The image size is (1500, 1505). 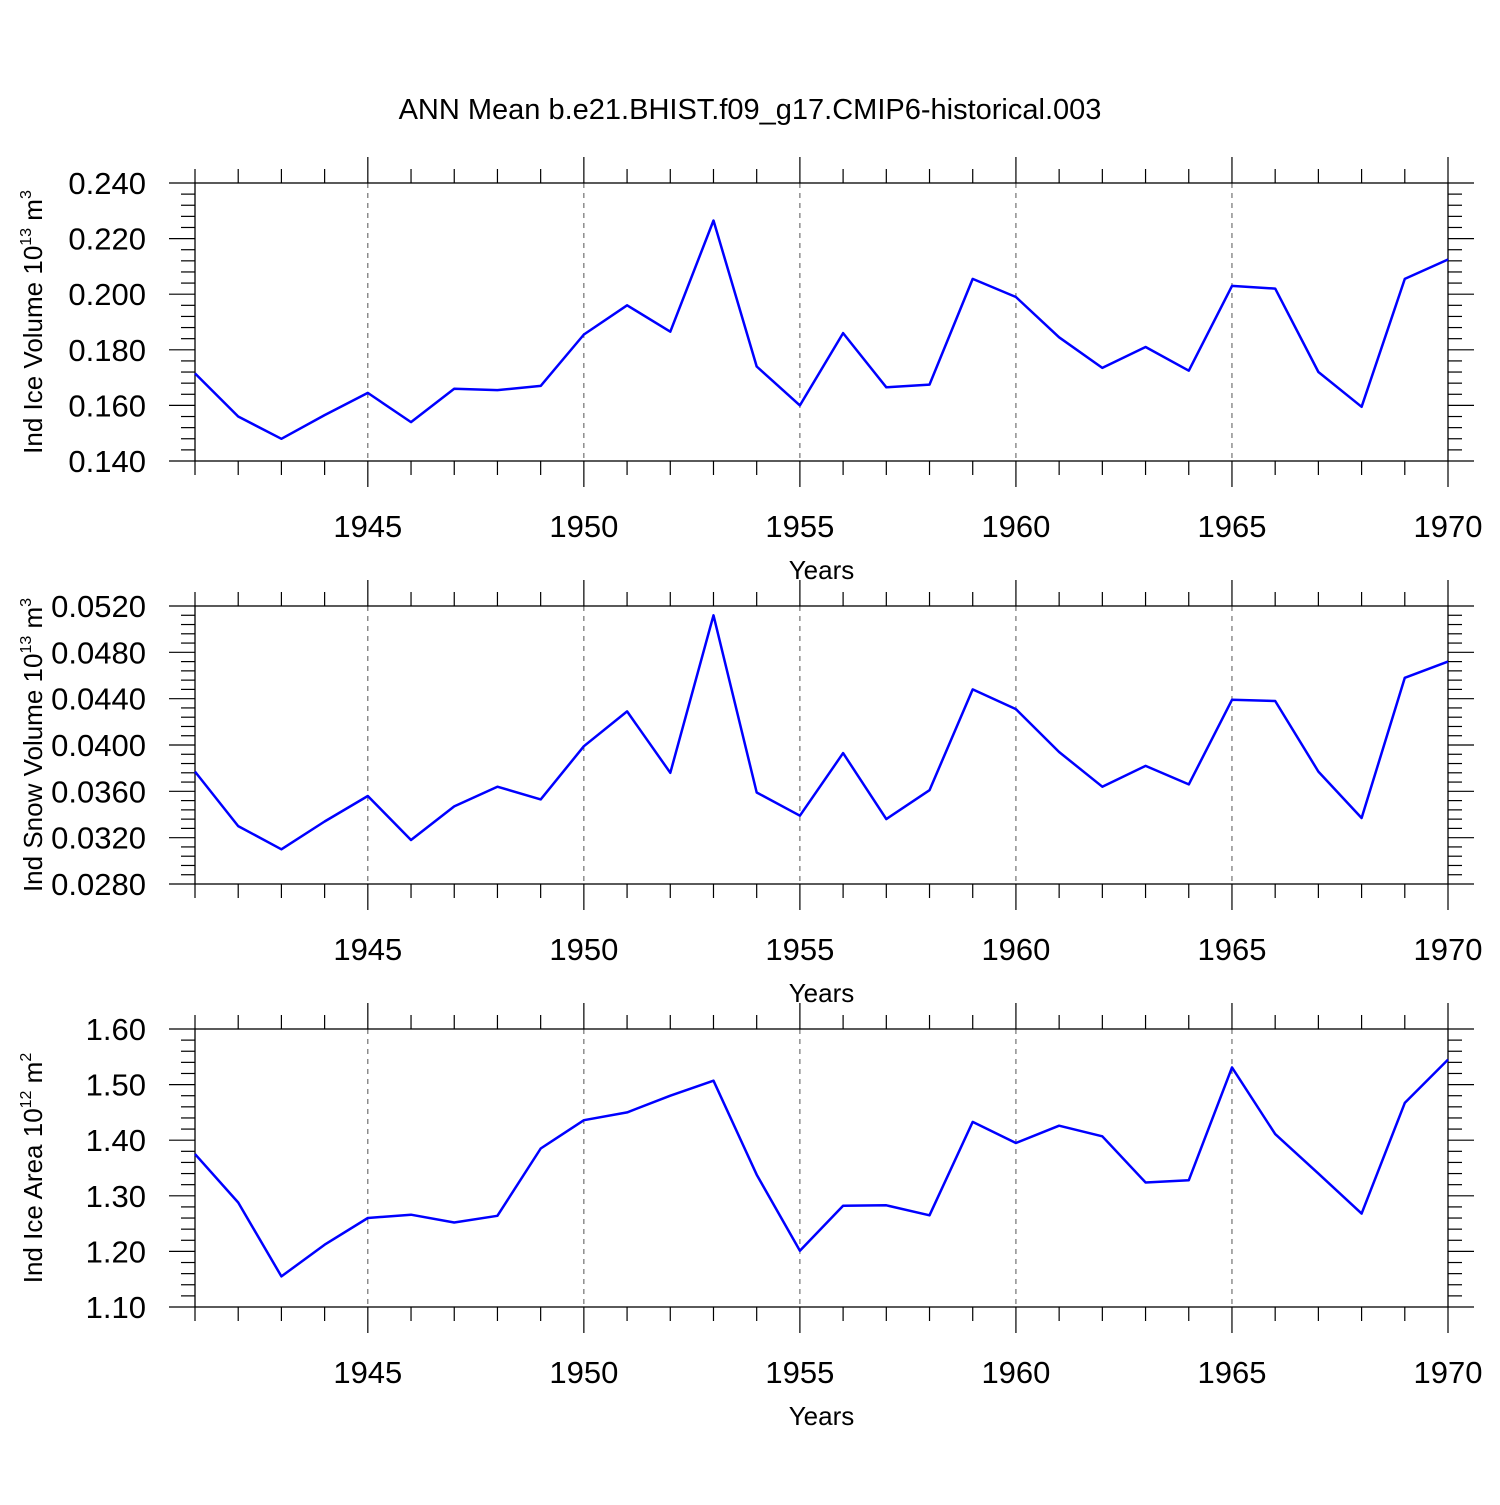 I want to click on y-axis-title: Ind Ice Volume 1013 m3, so click(x=33, y=322).